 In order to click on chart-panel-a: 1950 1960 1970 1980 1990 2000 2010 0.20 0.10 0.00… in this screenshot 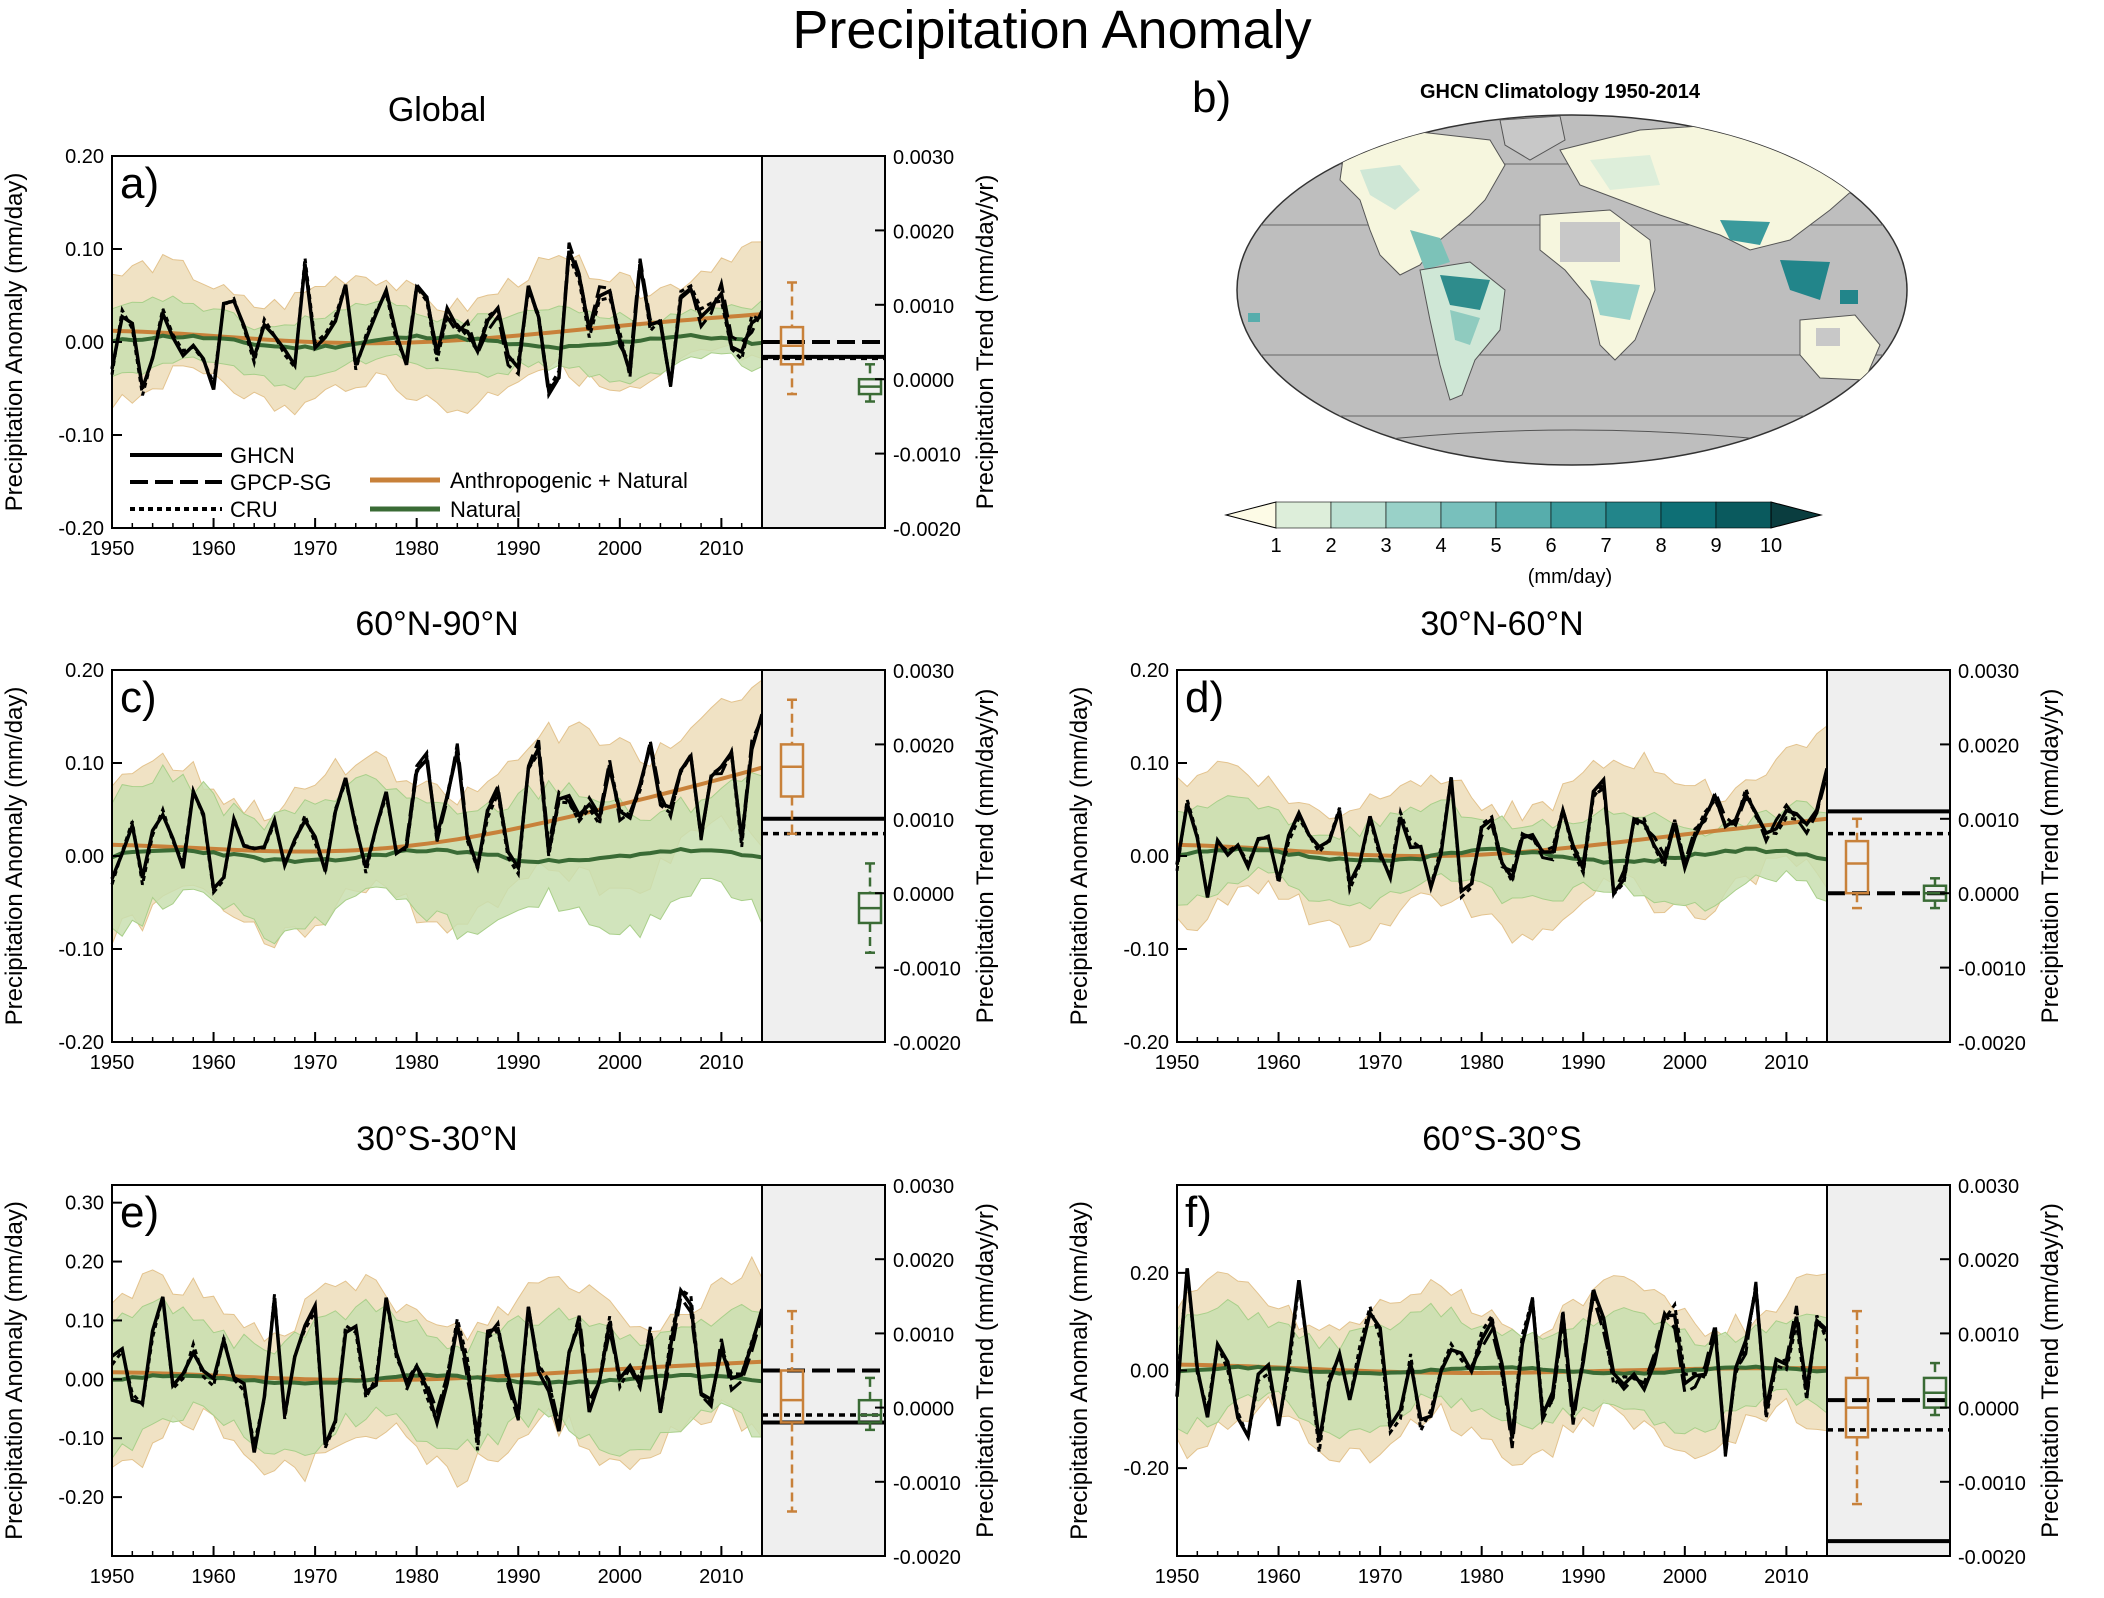, I will do `click(500, 325)`.